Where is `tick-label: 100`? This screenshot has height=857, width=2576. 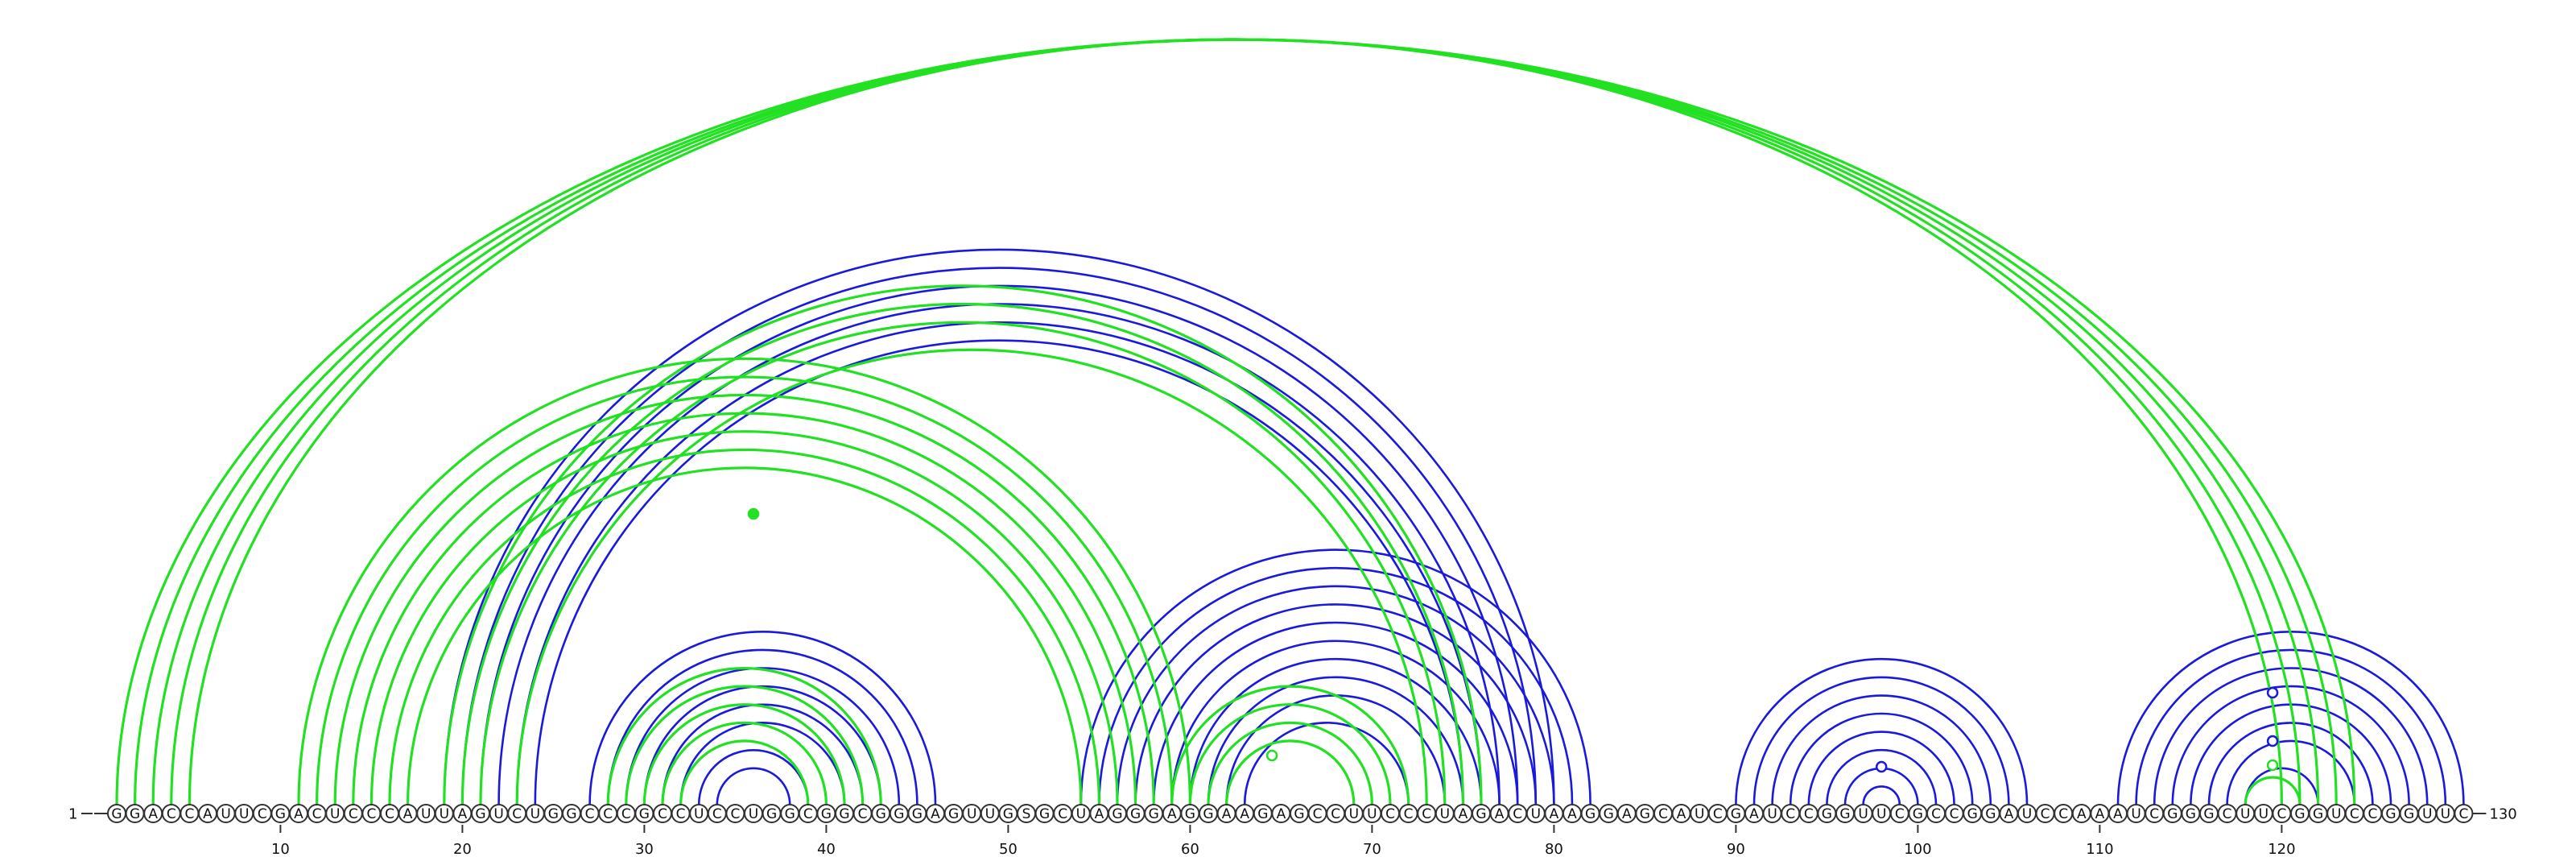 tick-label: 100 is located at coordinates (1917, 849).